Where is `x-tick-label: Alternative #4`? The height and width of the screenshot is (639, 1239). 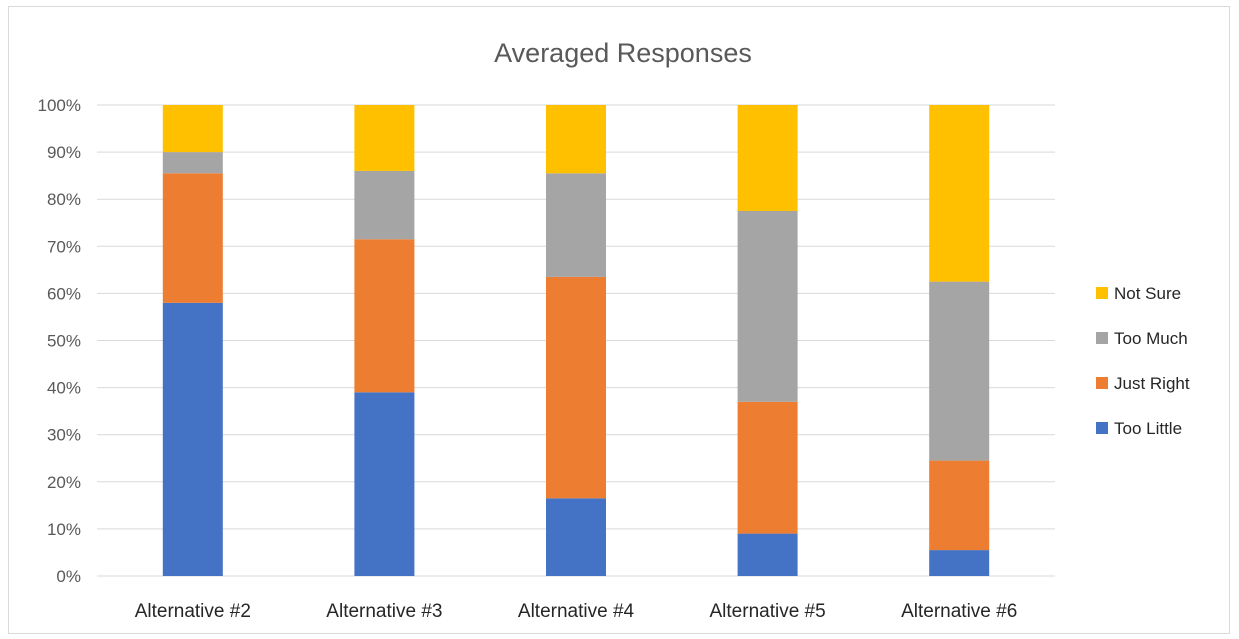 x-tick-label: Alternative #4 is located at coordinates (576, 611).